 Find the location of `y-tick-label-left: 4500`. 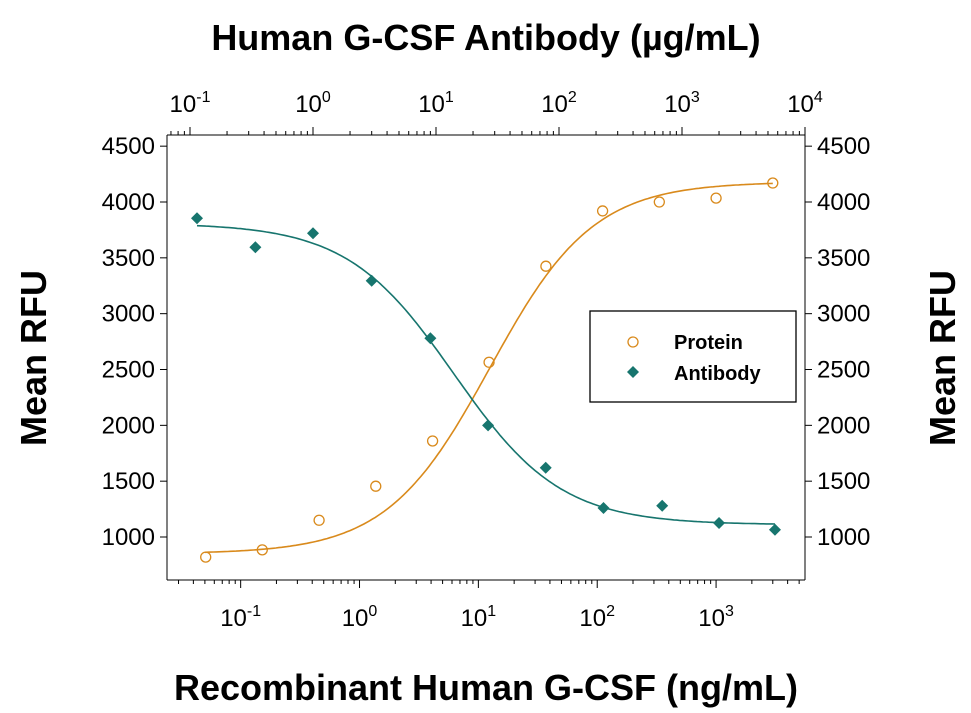

y-tick-label-left: 4500 is located at coordinates (128, 146).